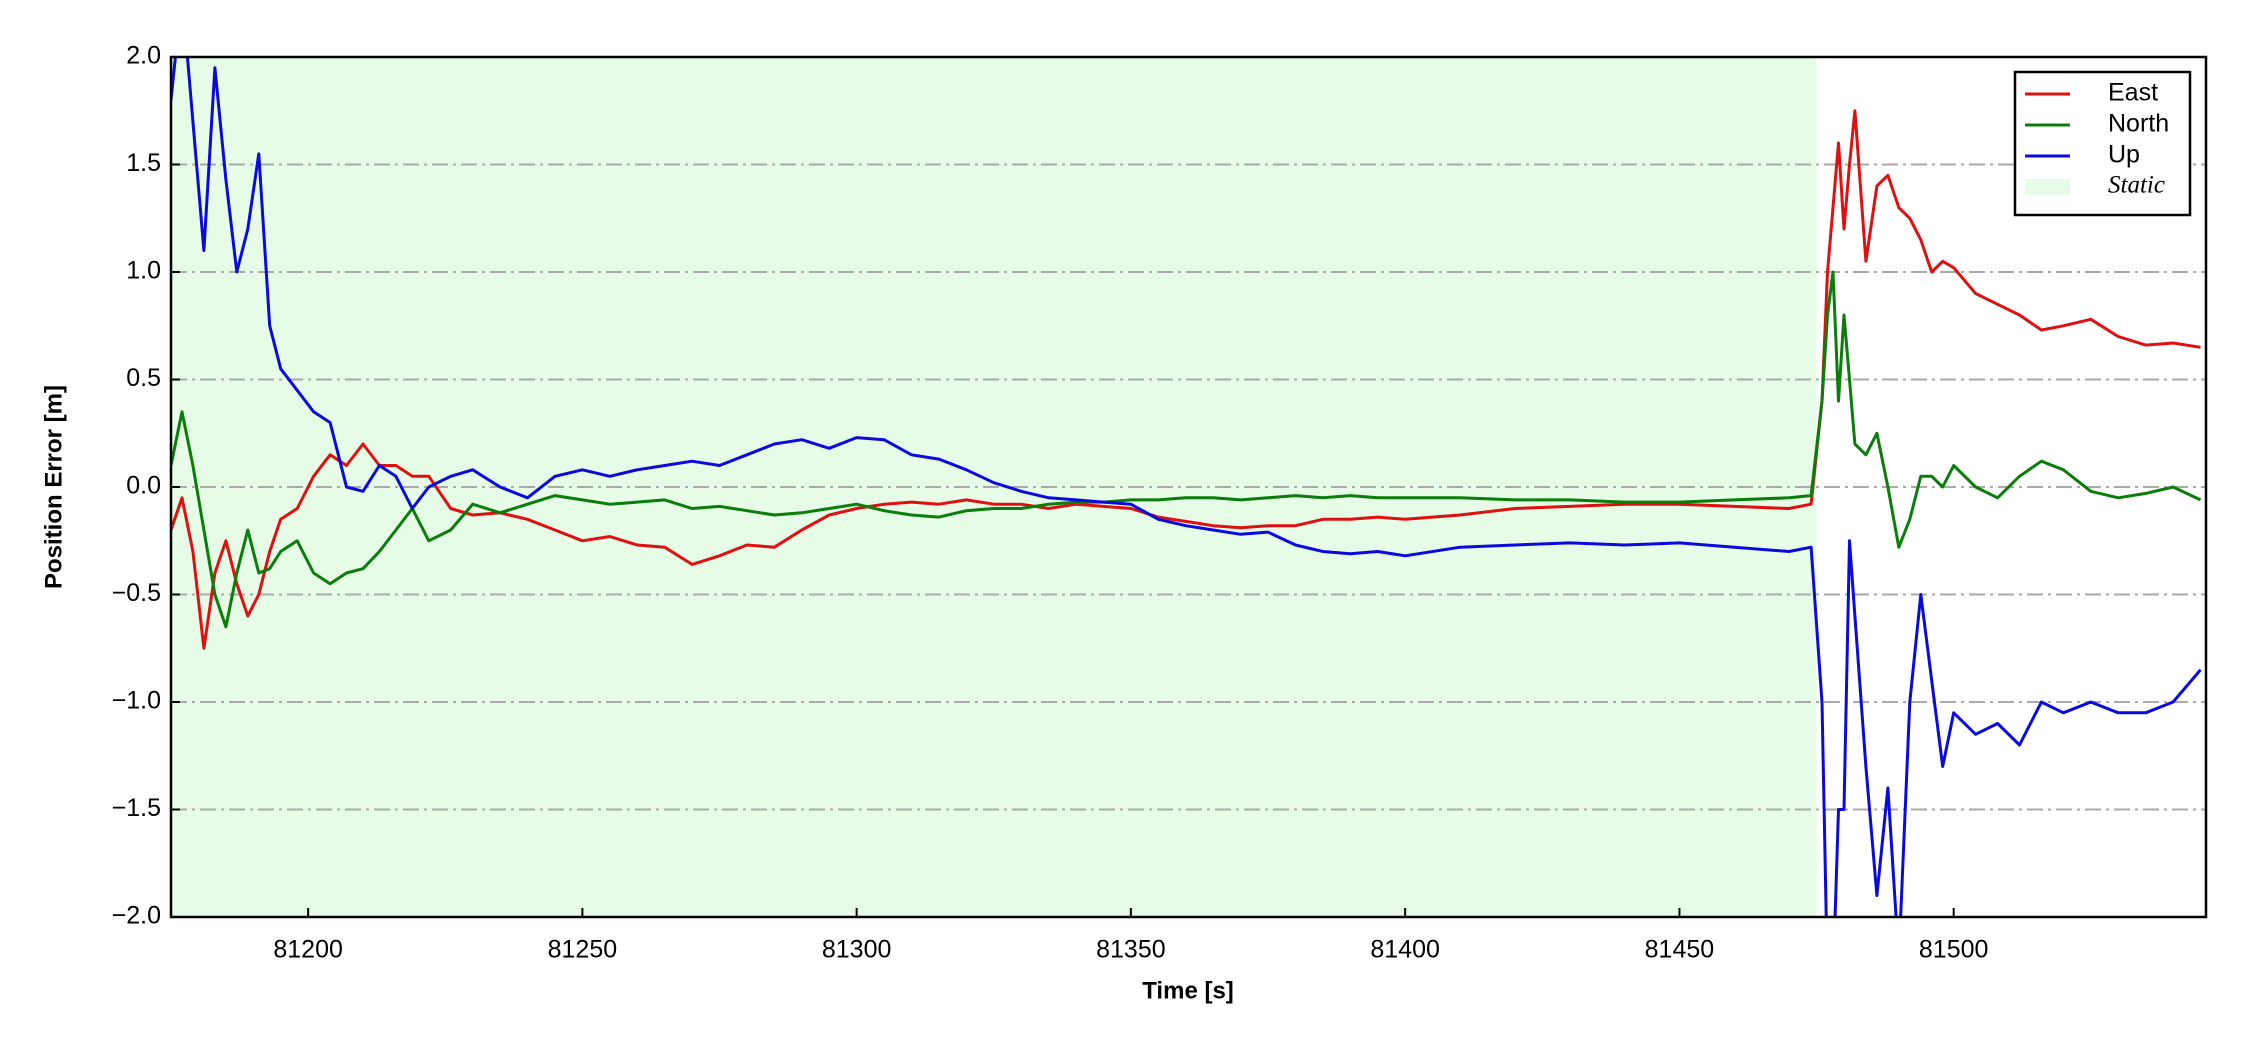 The image size is (2250, 1055). Describe the element at coordinates (136, 593) in the screenshot. I see `y-tick-label: −0.5` at that location.